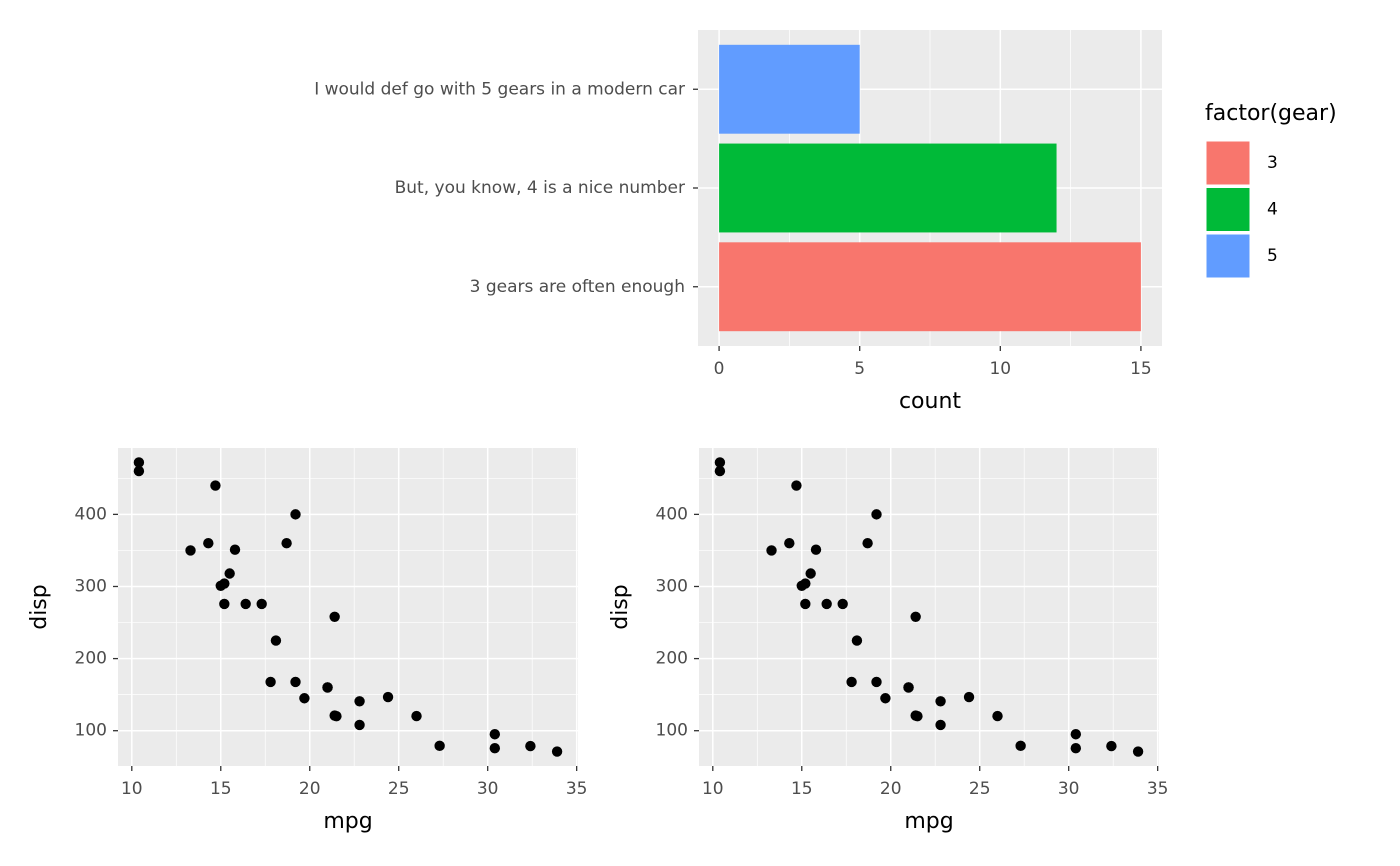  Describe the element at coordinates (39, 607) in the screenshot. I see `y-axis-title: disp` at that location.